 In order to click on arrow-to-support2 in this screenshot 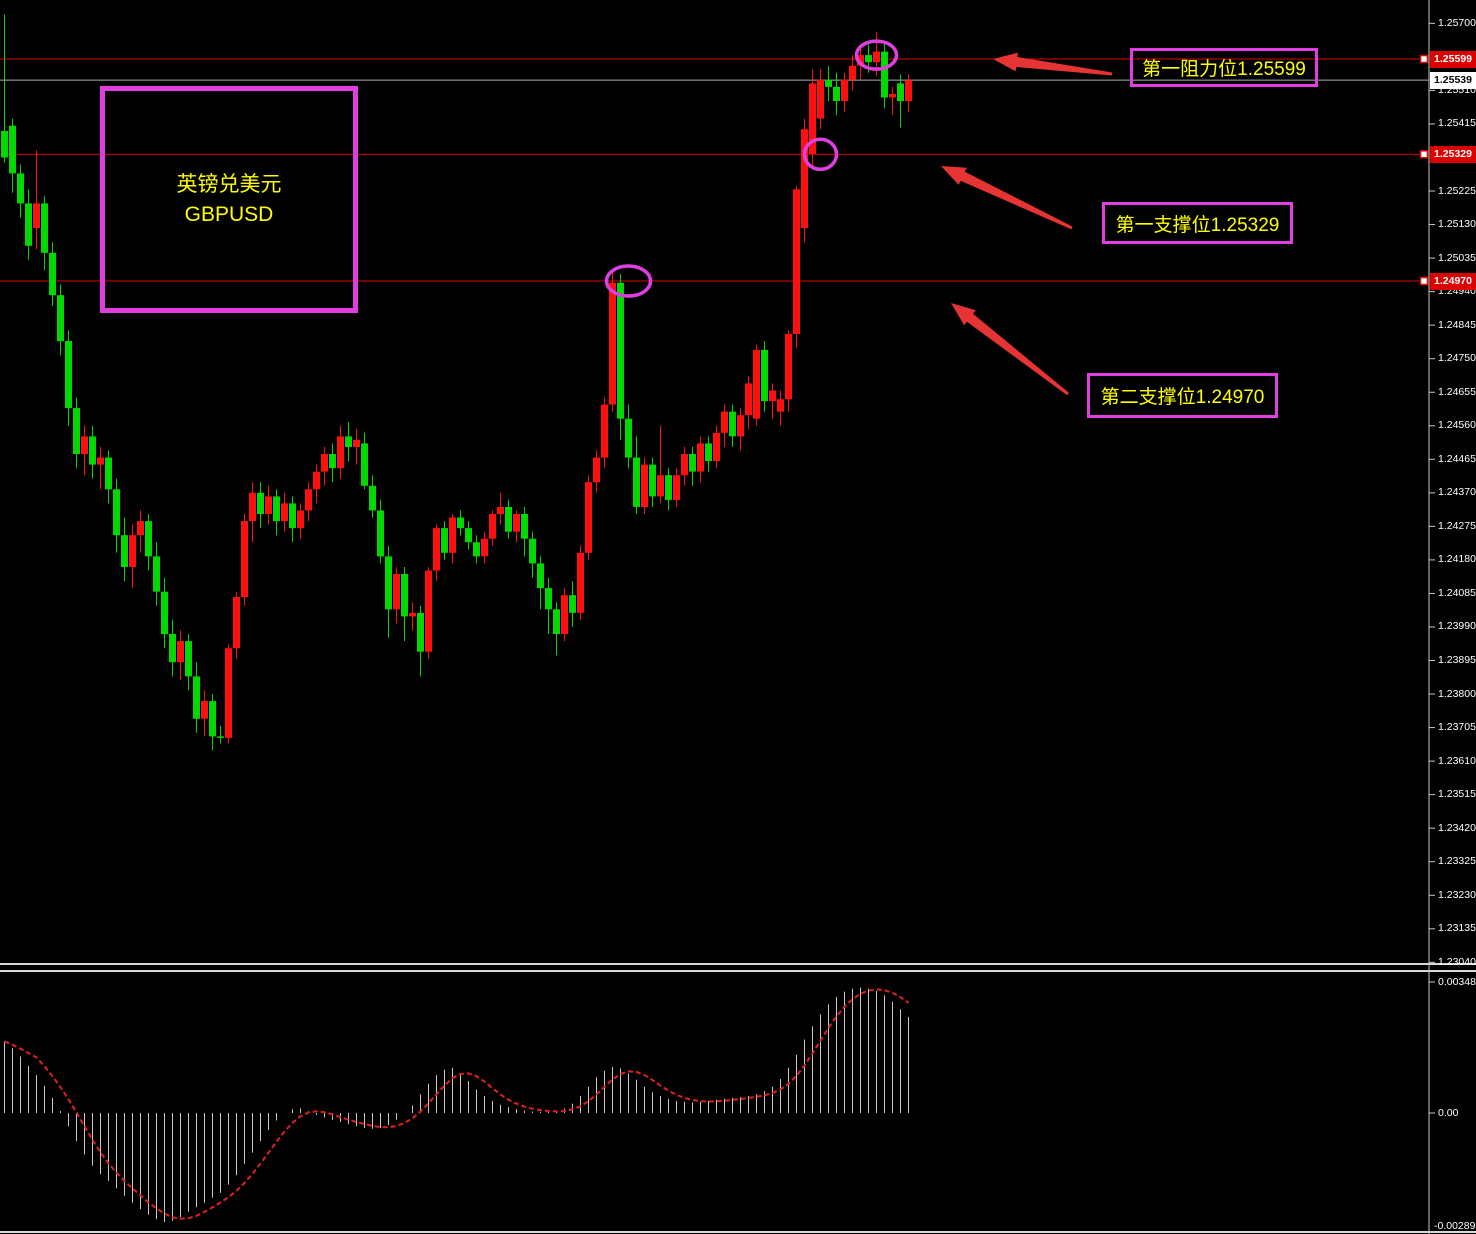, I will do `click(1010, 349)`.